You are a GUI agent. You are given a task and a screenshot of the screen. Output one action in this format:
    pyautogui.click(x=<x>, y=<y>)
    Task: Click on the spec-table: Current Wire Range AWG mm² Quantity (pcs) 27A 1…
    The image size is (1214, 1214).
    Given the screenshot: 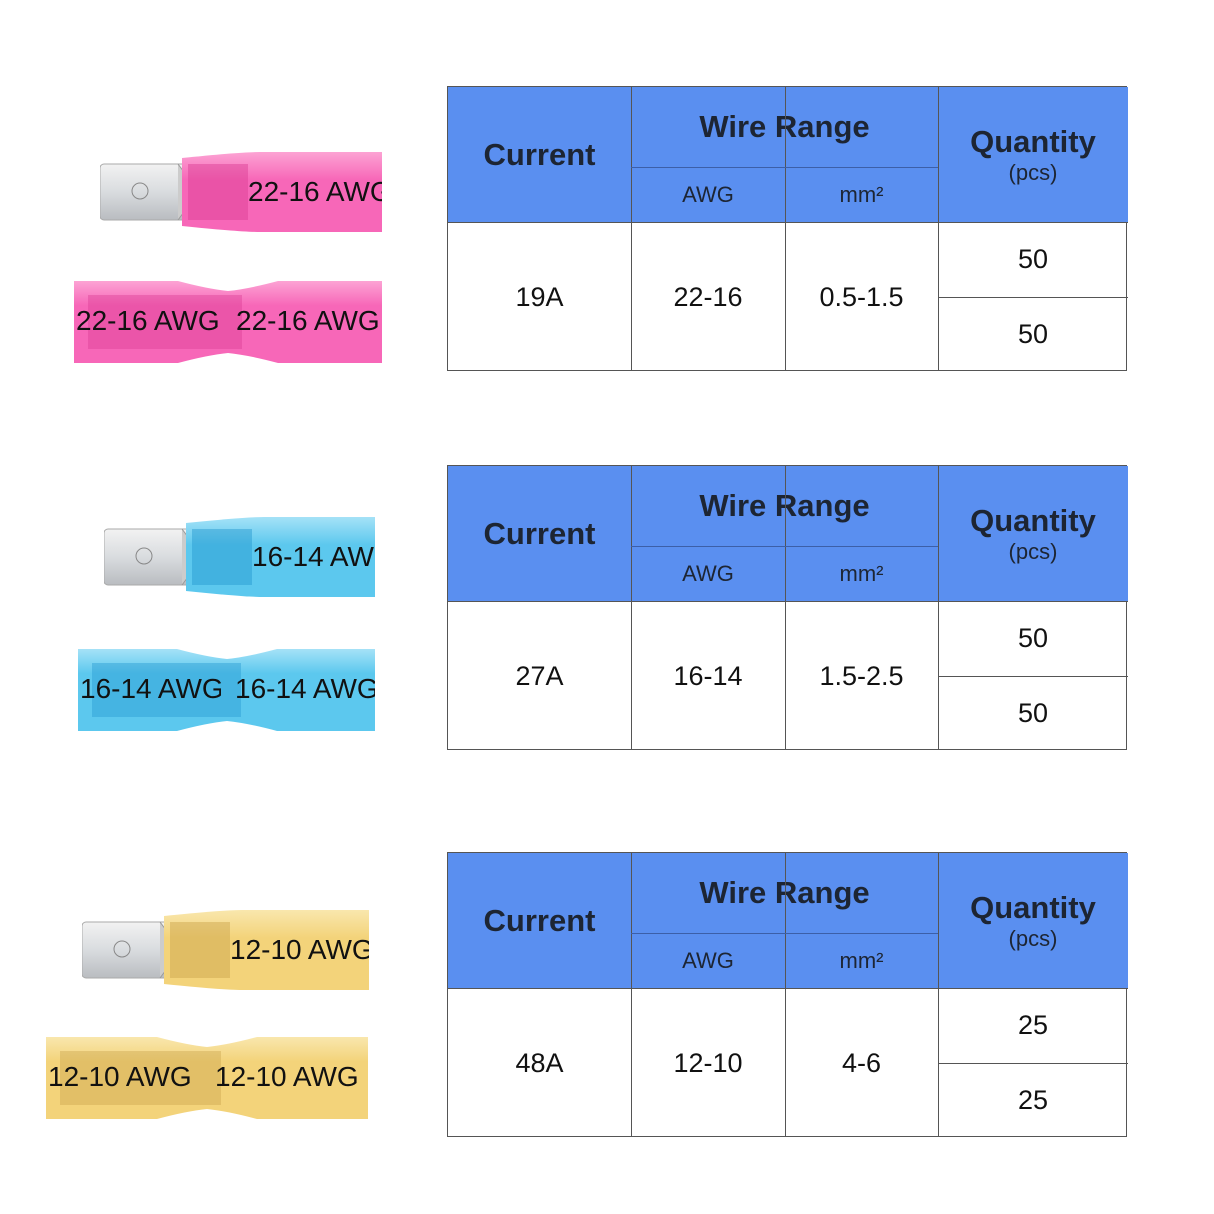 What is the action you would take?
    pyautogui.click(x=787, y=607)
    